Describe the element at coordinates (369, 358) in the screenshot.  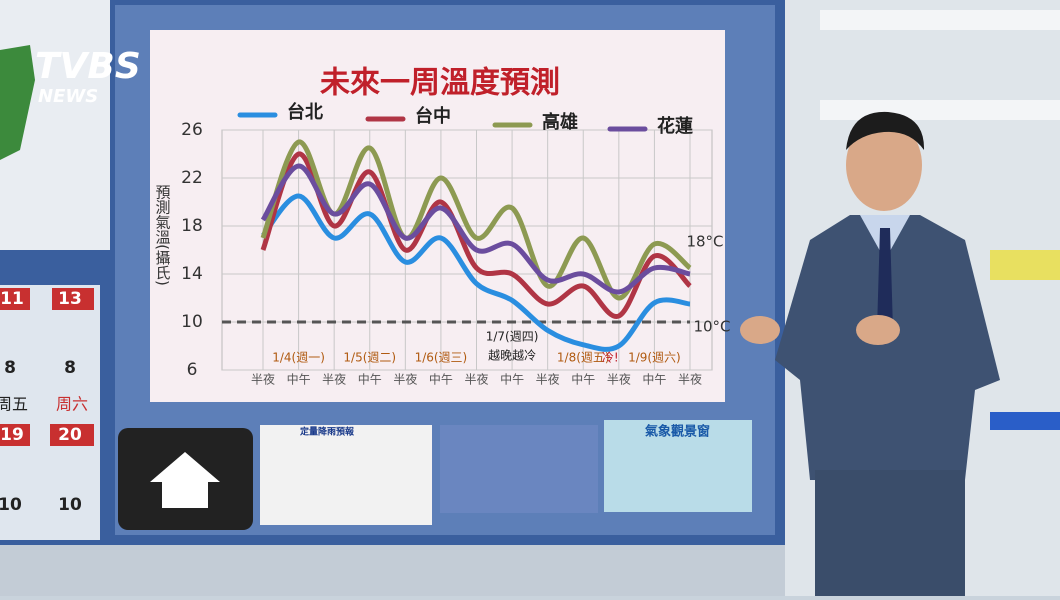
I see `day-label: 1/5(週二)` at that location.